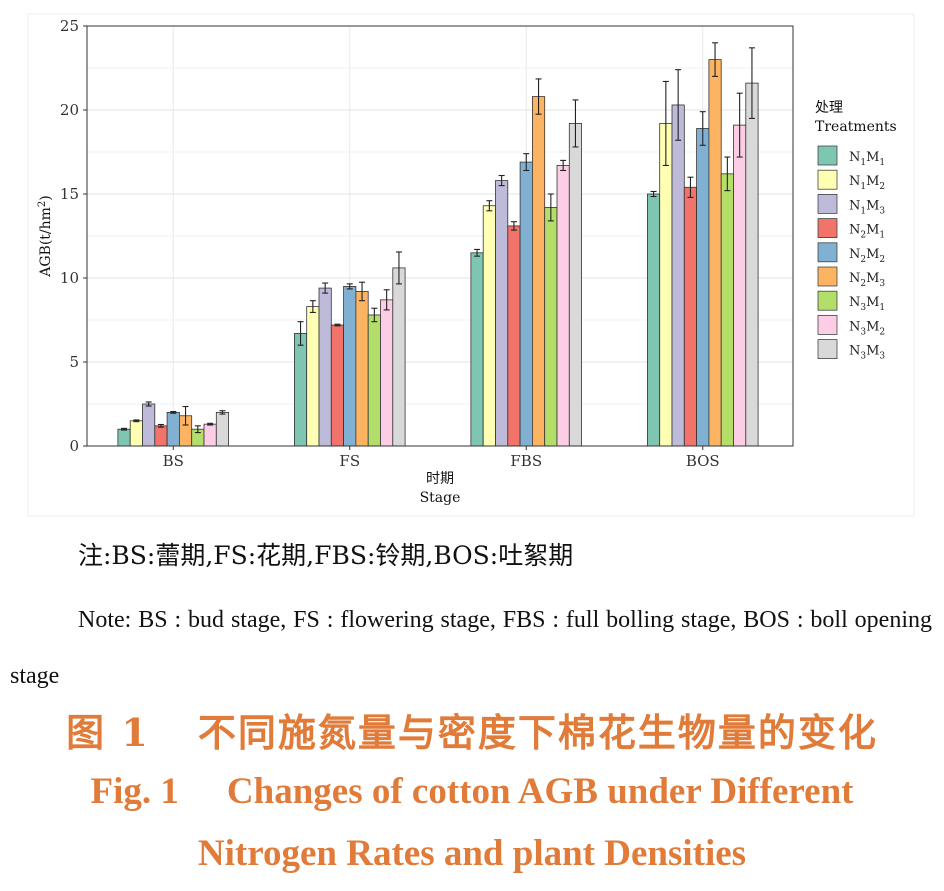  I want to click on figure-title-zh: 不同施氮量与密度下棉花生物量的变化, so click(537, 732).